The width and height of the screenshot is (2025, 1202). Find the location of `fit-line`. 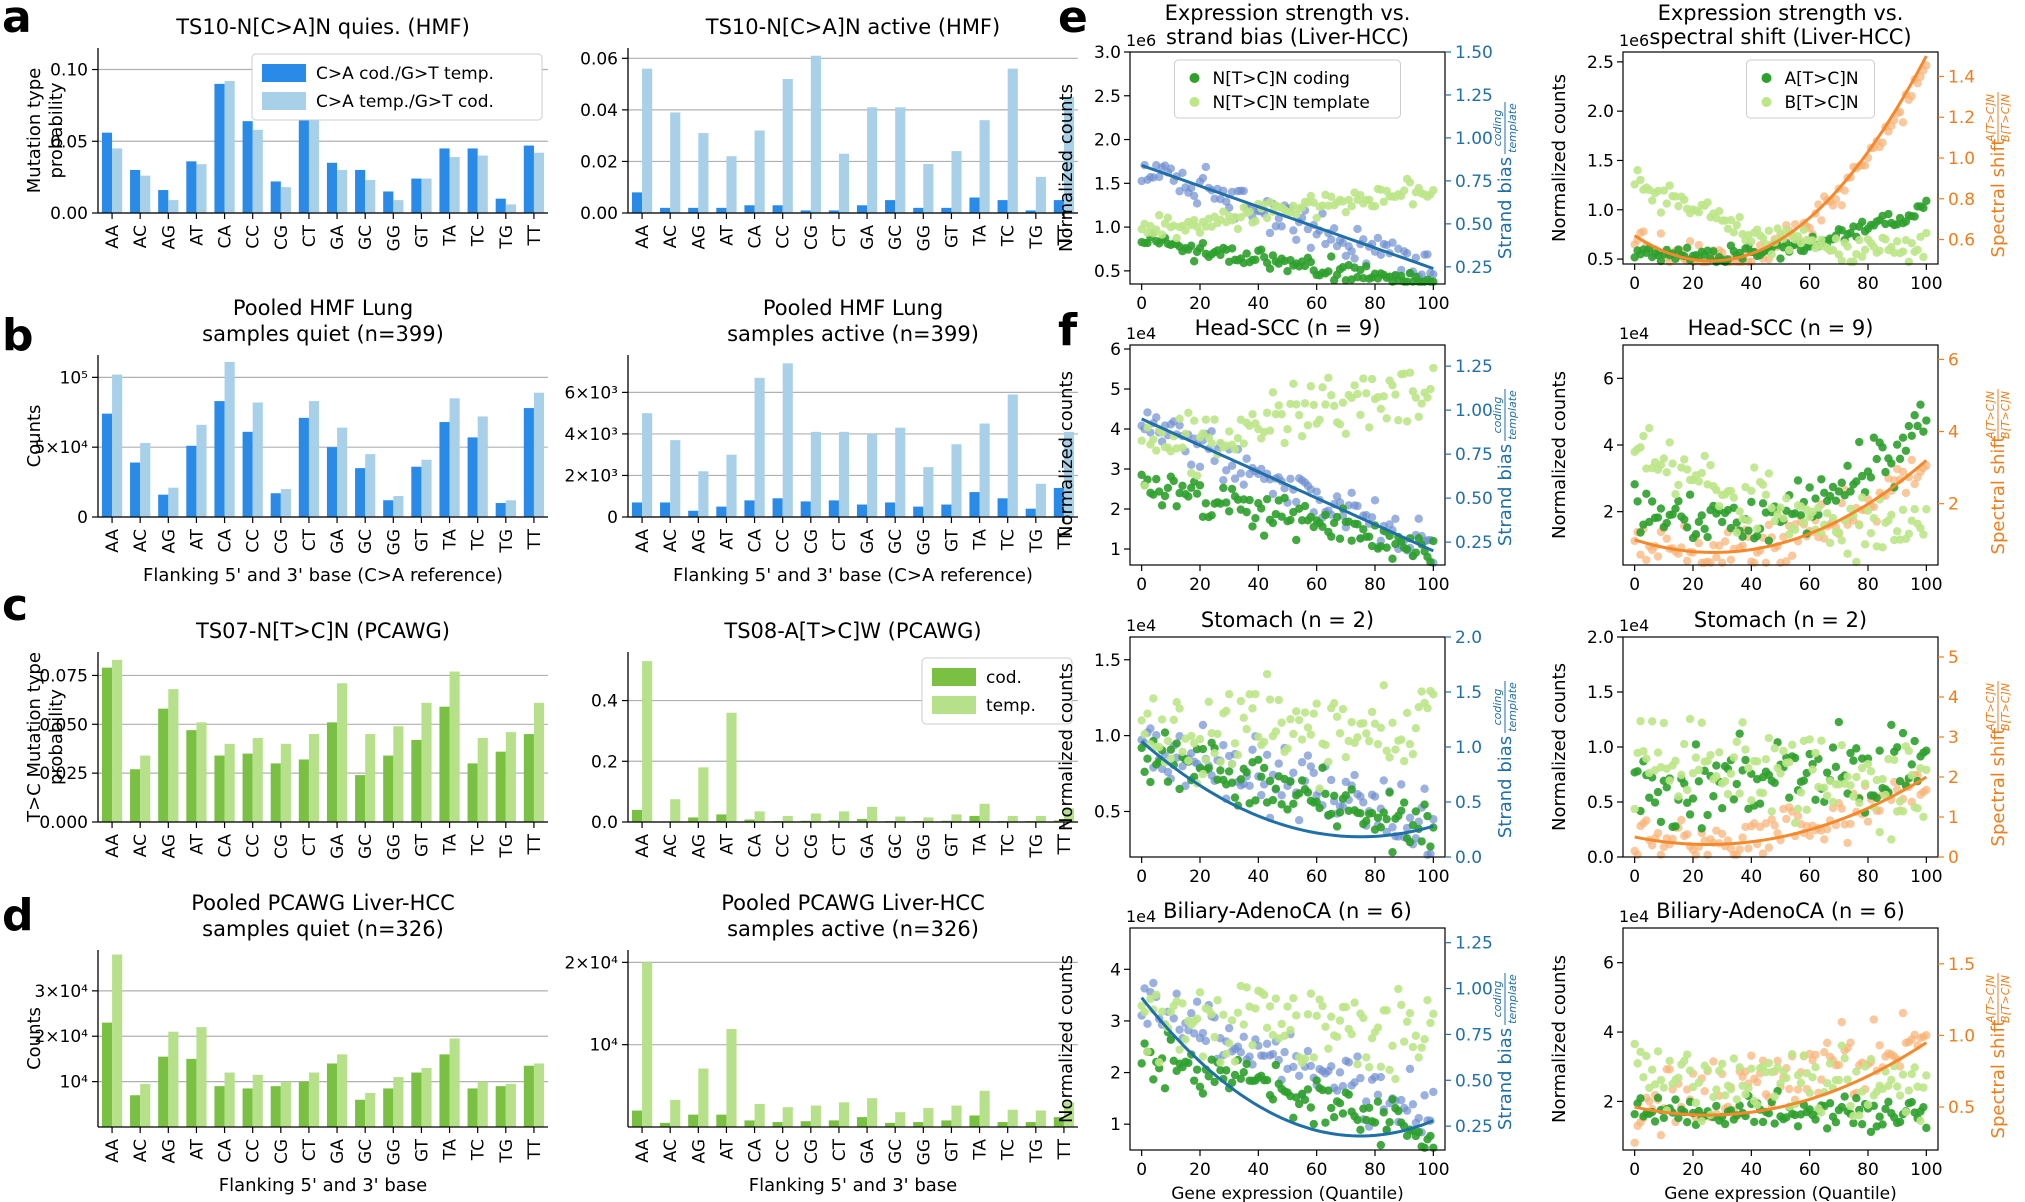

fit-line is located at coordinates (1781, 1079).